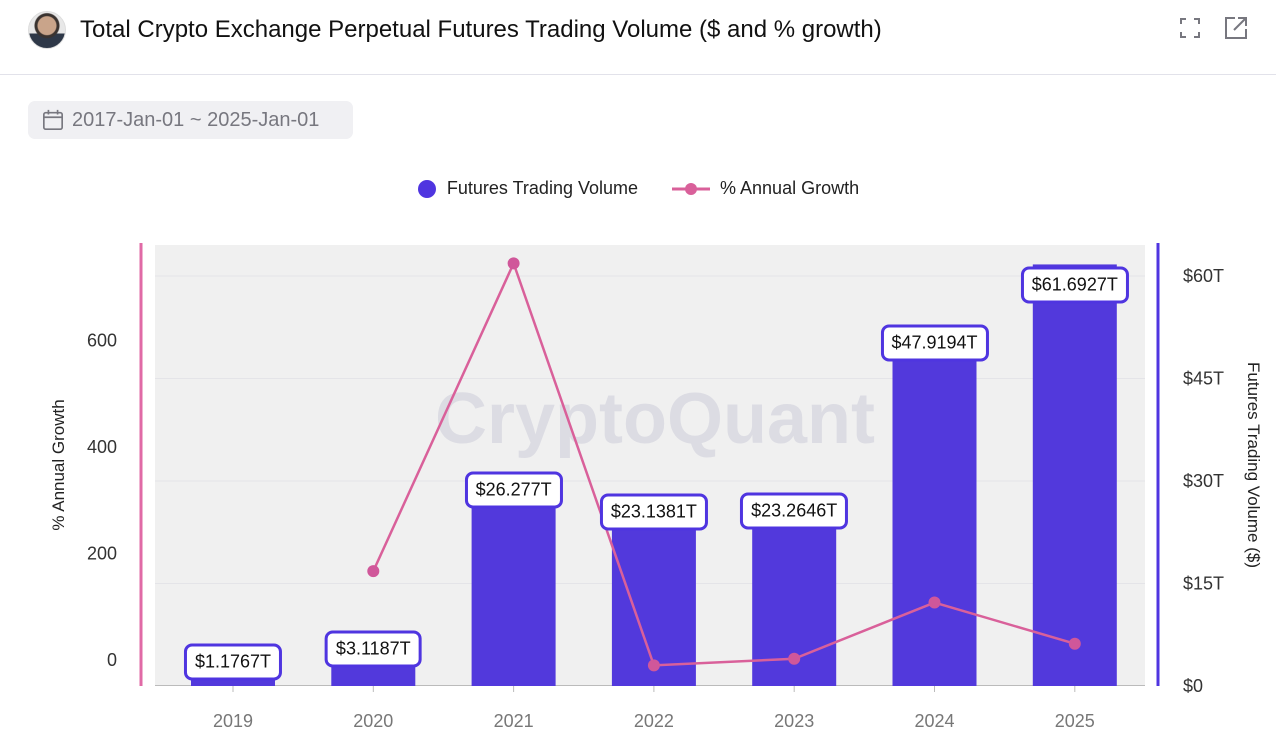  What do you see at coordinates (426, 188) in the screenshot?
I see `legend-dot-icon` at bounding box center [426, 188].